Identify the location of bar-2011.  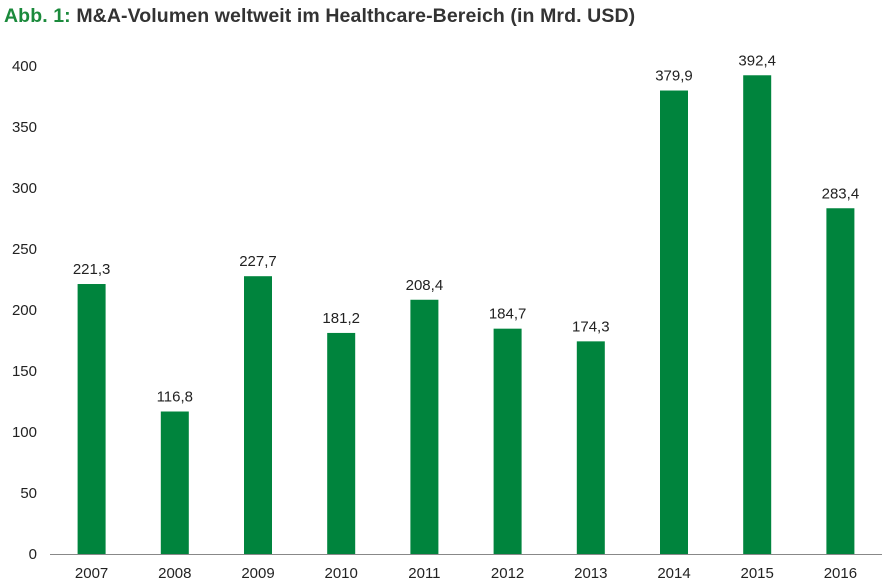
(424, 426).